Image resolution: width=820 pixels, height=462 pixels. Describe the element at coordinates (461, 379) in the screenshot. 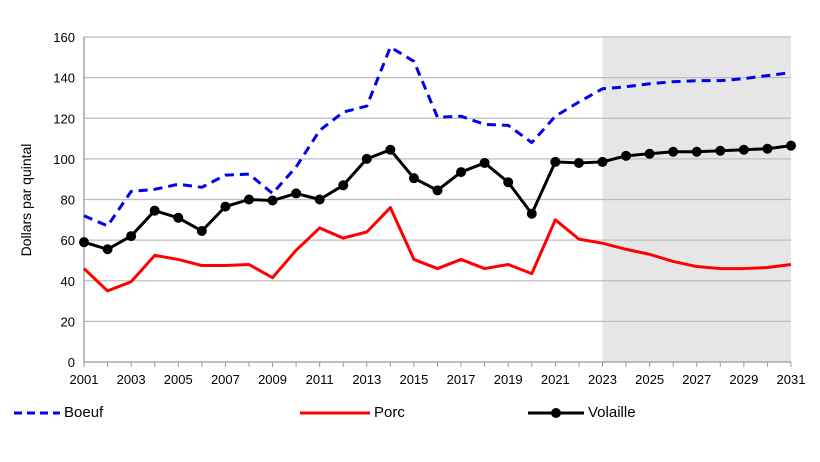

I see `x-tick-label: 2017` at that location.